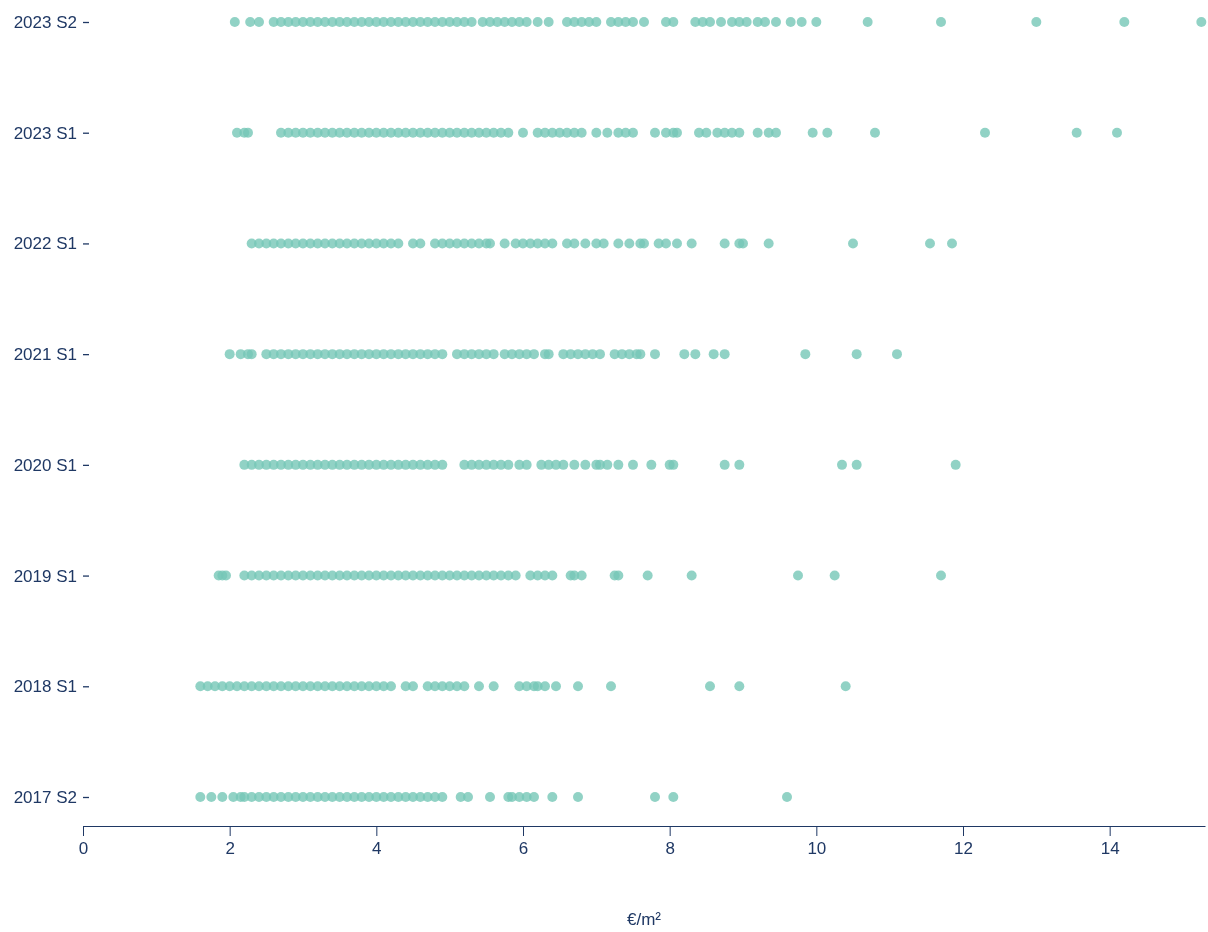 The width and height of the screenshot is (1208, 932). What do you see at coordinates (644, 919) in the screenshot?
I see `x-axis-title: €/m²` at bounding box center [644, 919].